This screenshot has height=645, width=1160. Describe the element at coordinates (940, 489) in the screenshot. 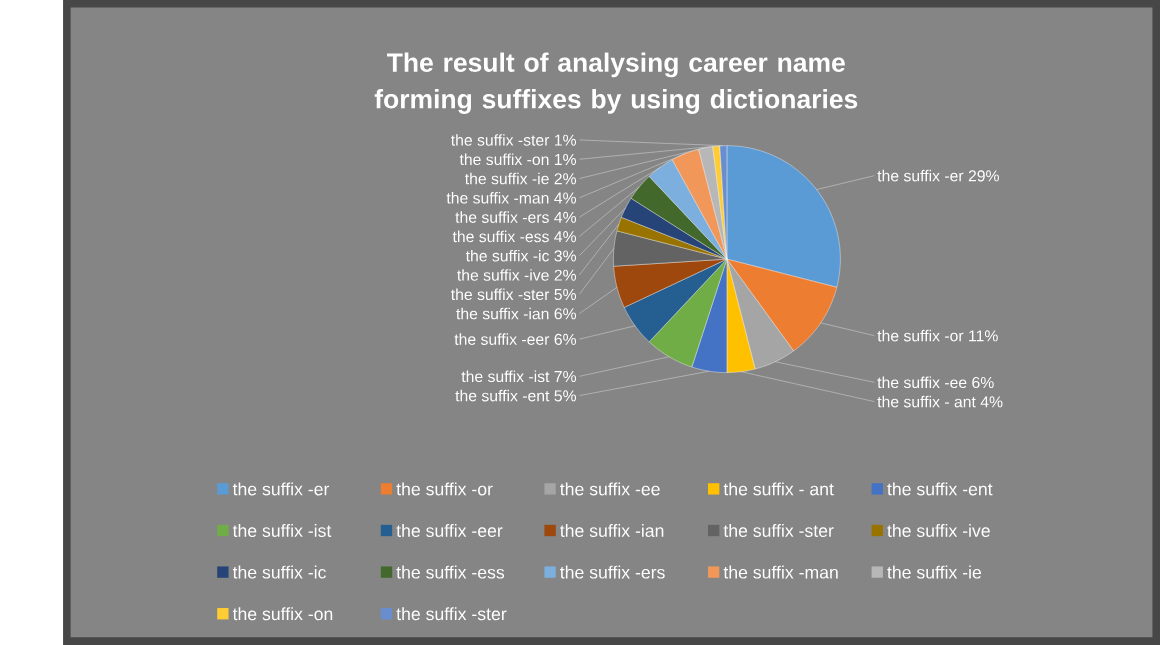

I see `legend-label: the suffix -ent` at that location.